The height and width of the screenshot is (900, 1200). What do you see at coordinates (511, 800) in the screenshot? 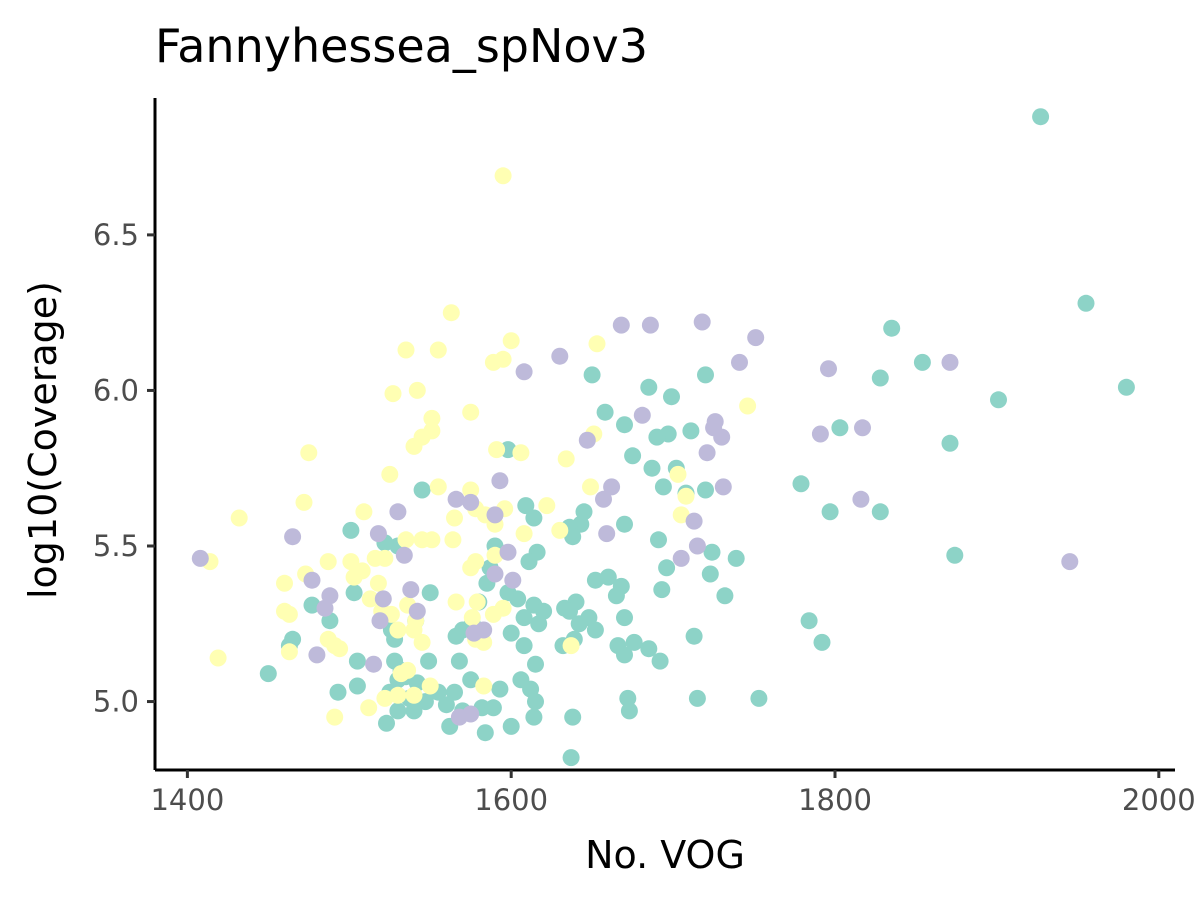
I see `x-tick-label: 1600` at bounding box center [511, 800].